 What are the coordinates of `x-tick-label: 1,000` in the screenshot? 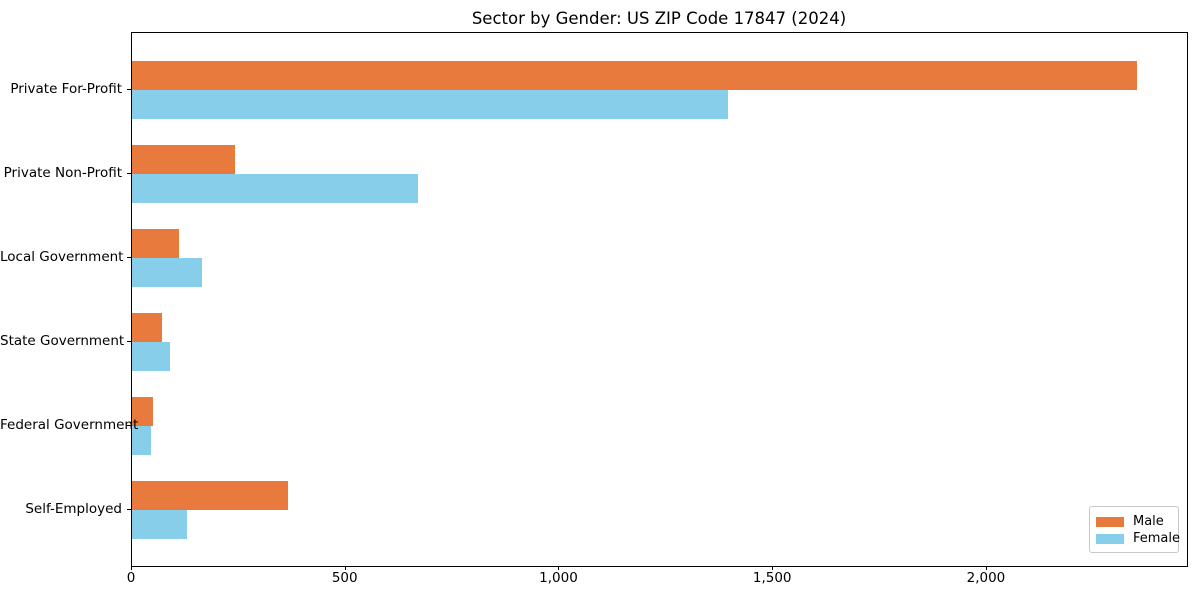 It's located at (558, 578).